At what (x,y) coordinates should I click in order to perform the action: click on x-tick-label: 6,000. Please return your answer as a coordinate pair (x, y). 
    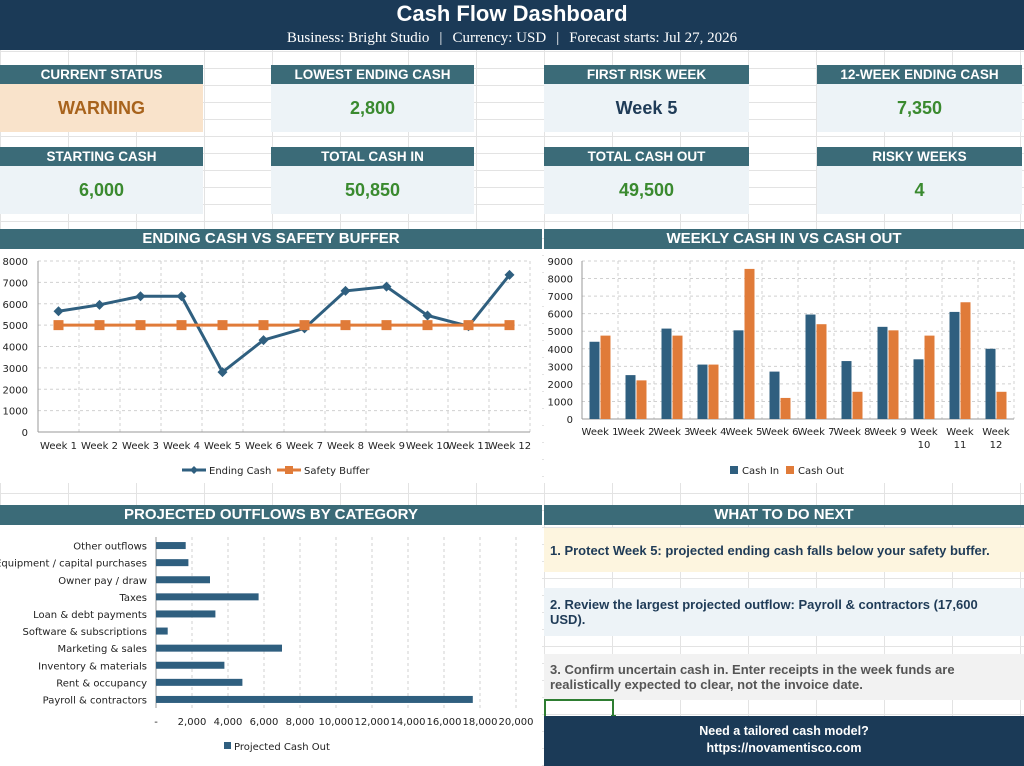
    Looking at the image, I should click on (264, 722).